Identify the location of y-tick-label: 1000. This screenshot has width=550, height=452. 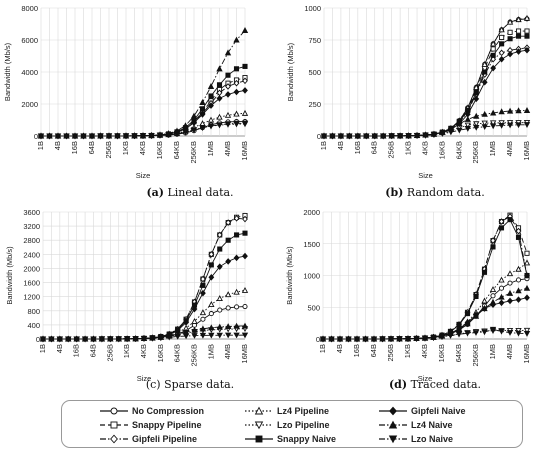
(311, 276).